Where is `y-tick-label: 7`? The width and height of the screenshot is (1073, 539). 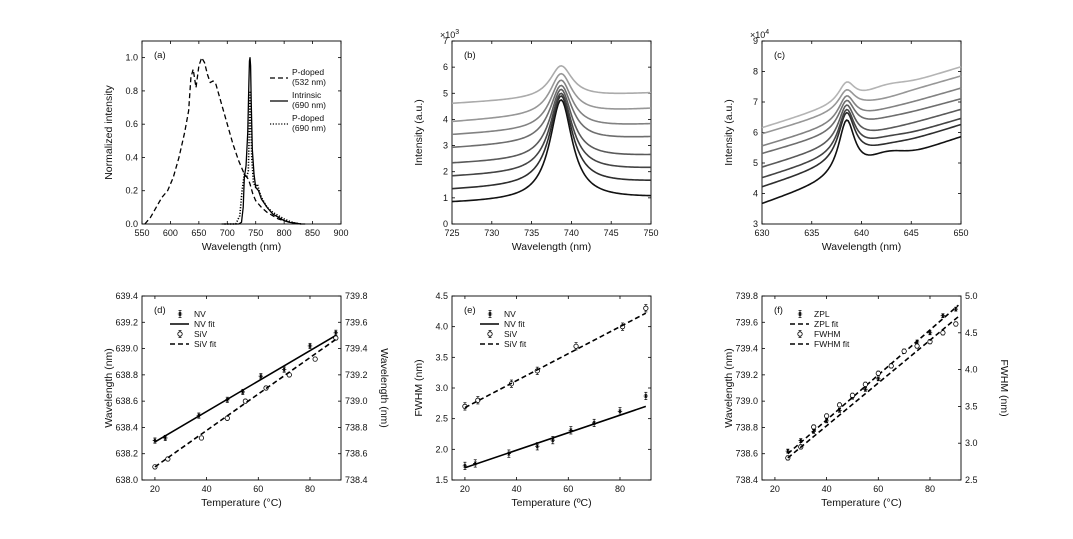 y-tick-label: 7 is located at coordinates (755, 102).